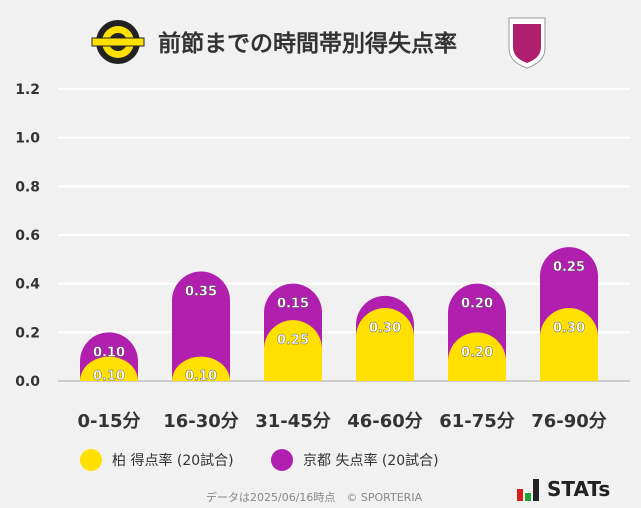 The image size is (641, 508). I want to click on kashiwa-logo, so click(118, 42).